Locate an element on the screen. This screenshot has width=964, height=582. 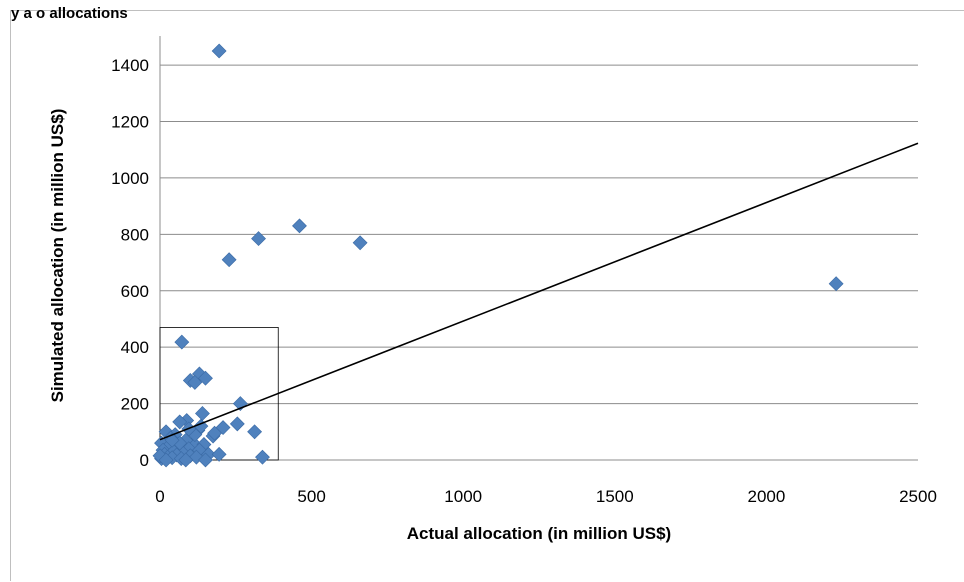
y-tick-label: 1000 is located at coordinates (130, 178).